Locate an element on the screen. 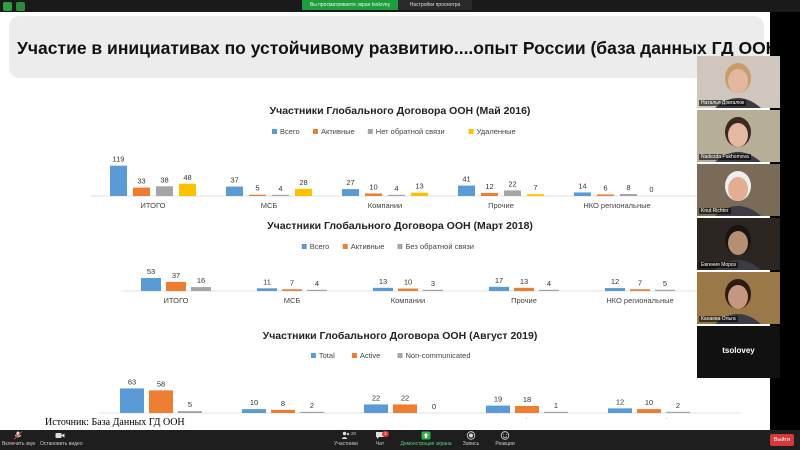  participant-tile: Nadezda Pakhomova is located at coordinates (738, 136).